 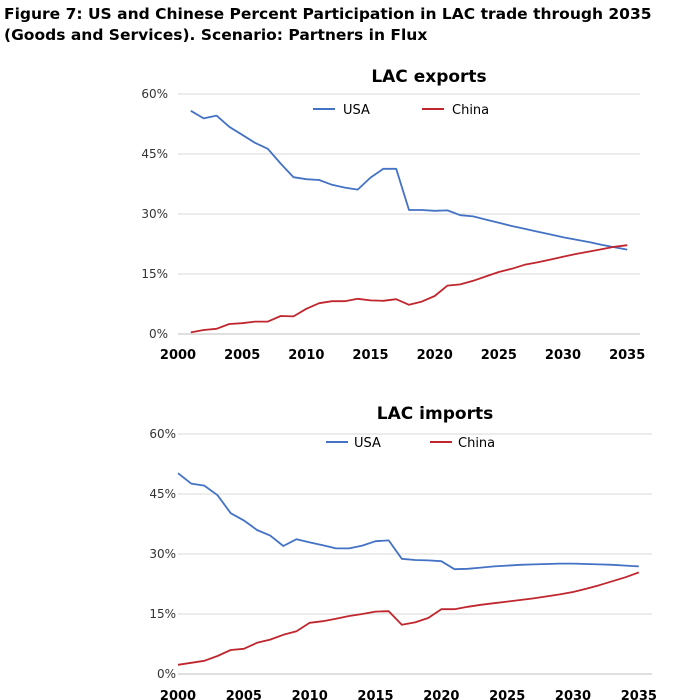 I want to click on chart-title: LAC exports, so click(x=428, y=77).